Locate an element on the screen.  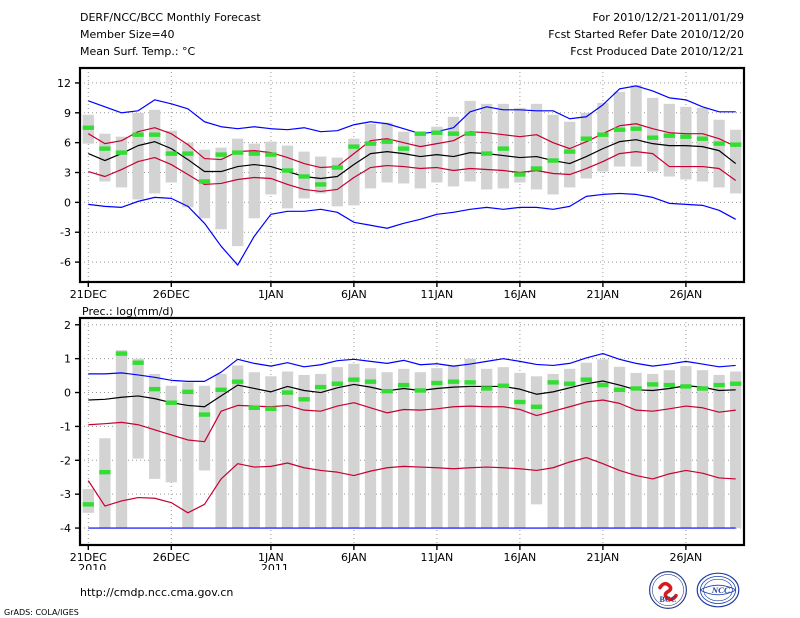
cmdp-url: http://cmdp.ncc.cma.gov.cn is located at coordinates (157, 592).